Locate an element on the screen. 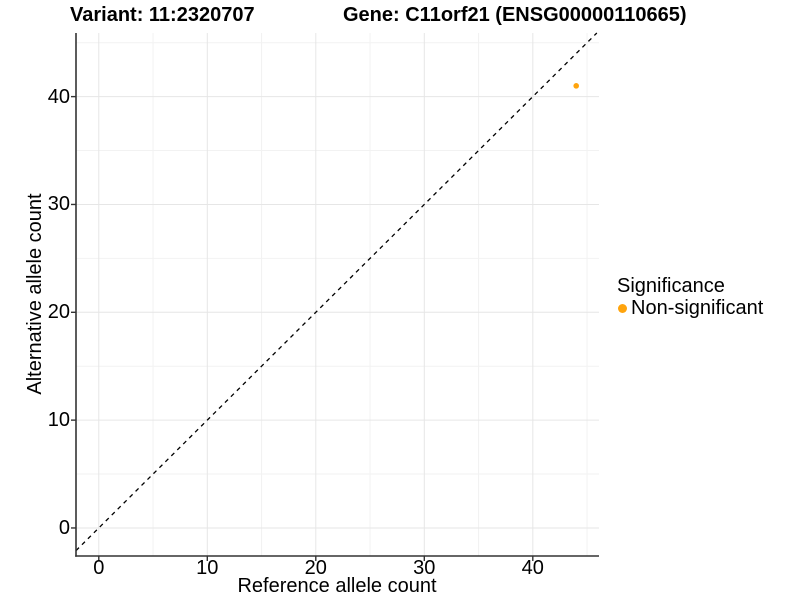  legend-item-non-significant: Non-significant is located at coordinates (690, 308).